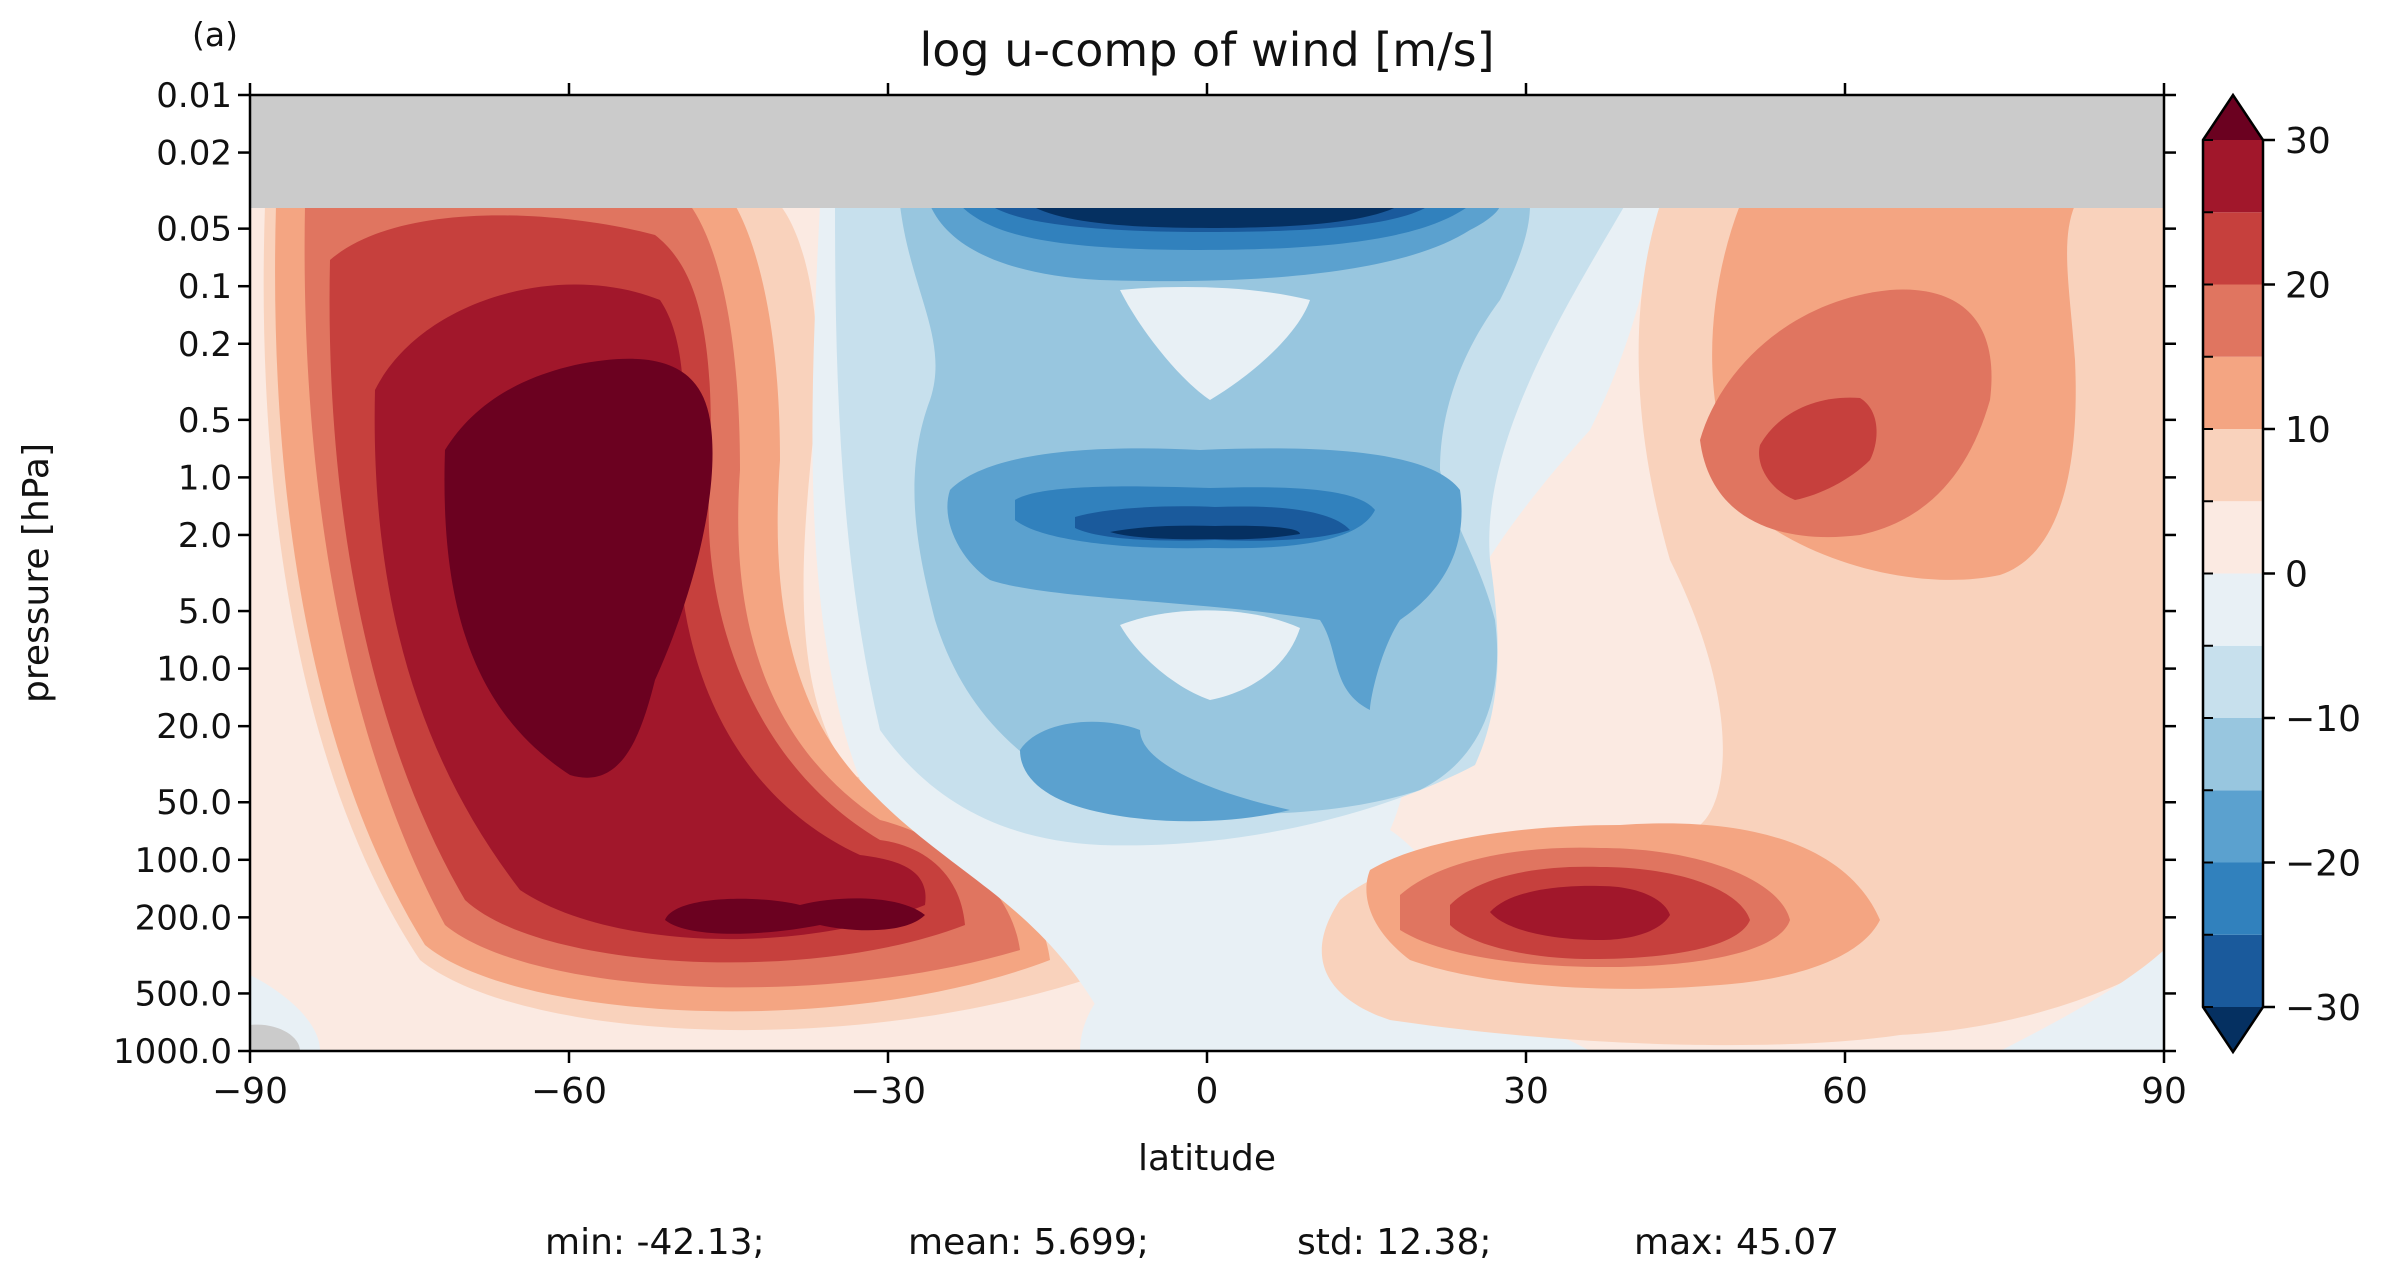  I want to click on contour-sh-30-trop, so click(795, 916).